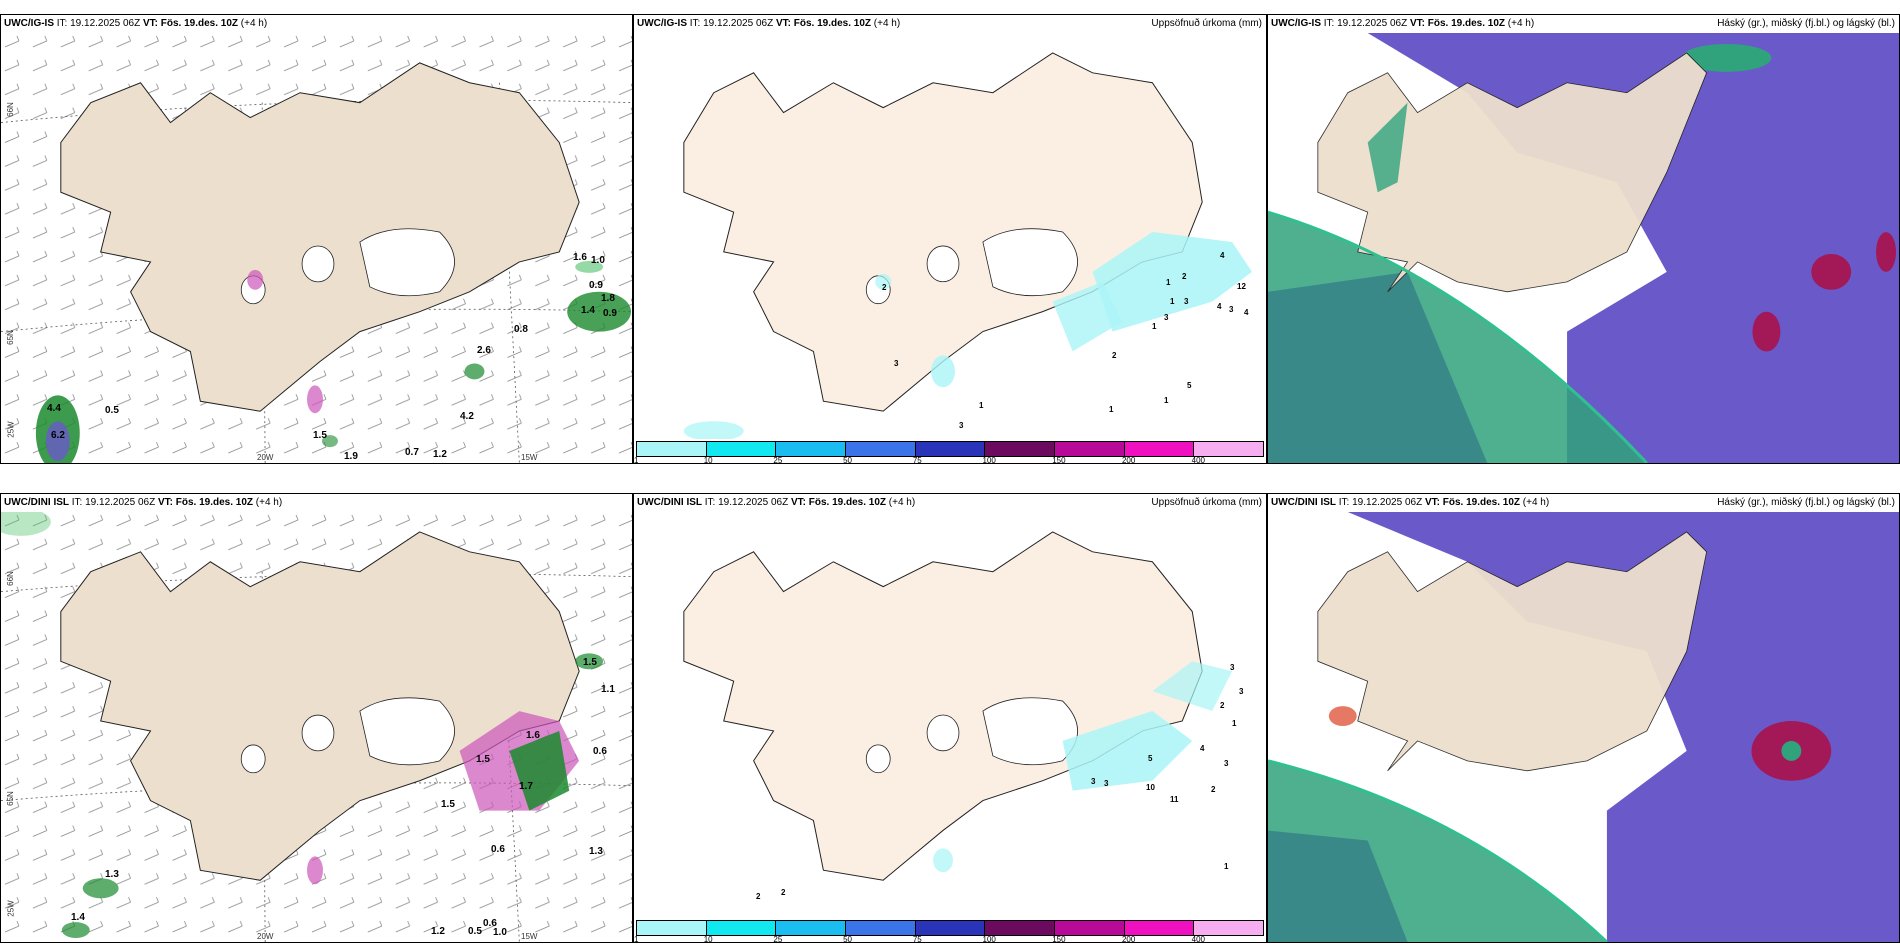 The width and height of the screenshot is (1900, 950). Describe the element at coordinates (1150, 787) in the screenshot. I see `precip-value: 10` at that location.